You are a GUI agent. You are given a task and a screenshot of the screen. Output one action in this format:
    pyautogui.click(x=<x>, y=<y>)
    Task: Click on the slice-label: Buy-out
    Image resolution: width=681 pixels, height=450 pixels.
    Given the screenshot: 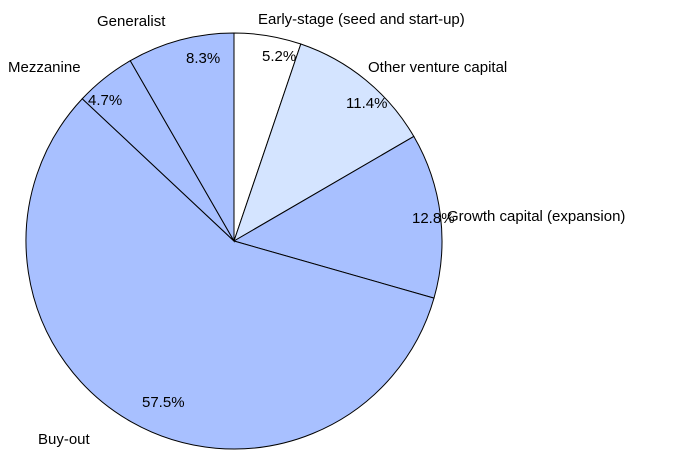 What is the action you would take?
    pyautogui.click(x=64, y=439)
    